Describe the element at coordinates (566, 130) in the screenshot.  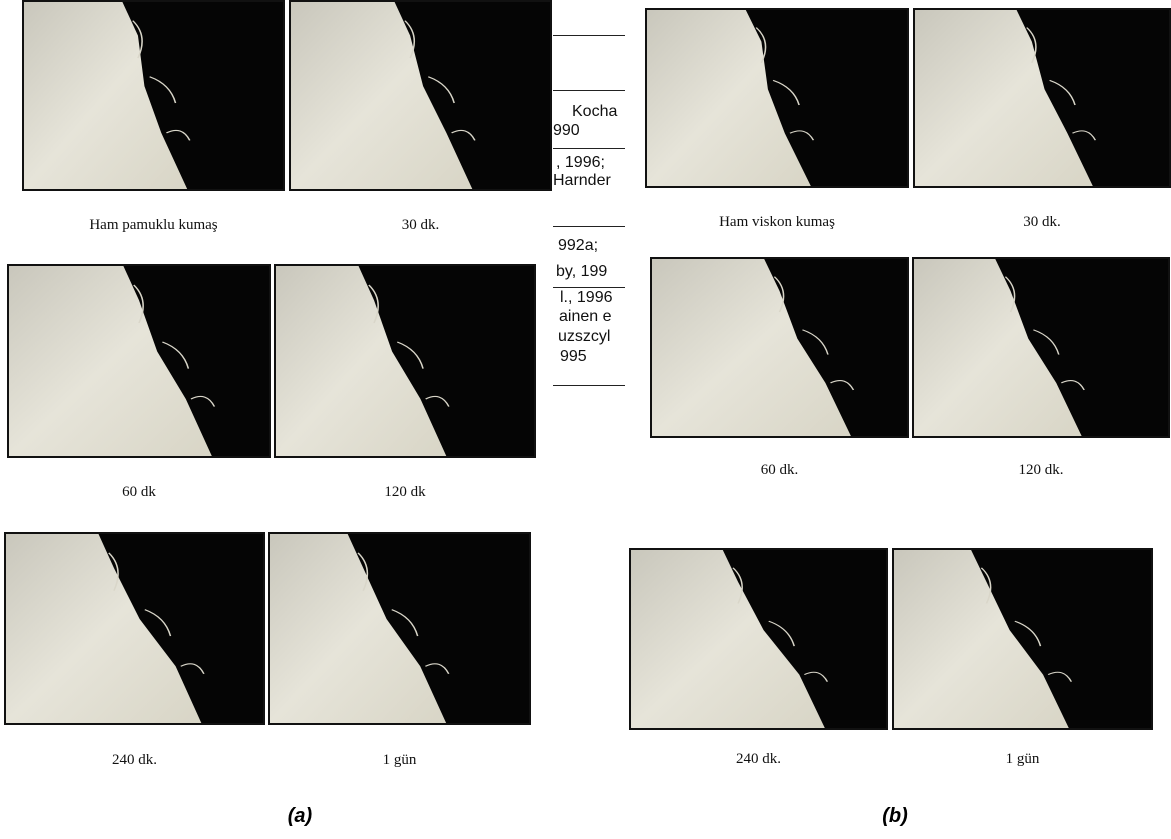
I see `text-fragment: 990` at that location.